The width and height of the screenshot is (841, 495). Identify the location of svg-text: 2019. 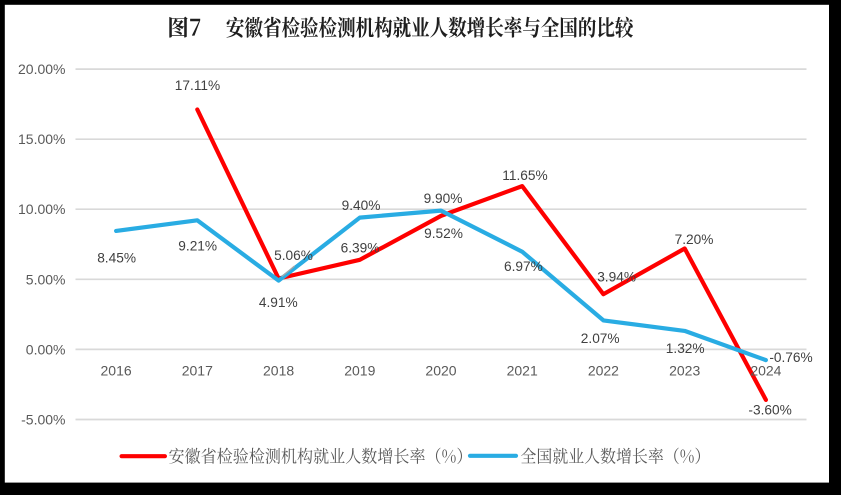
(359, 371).